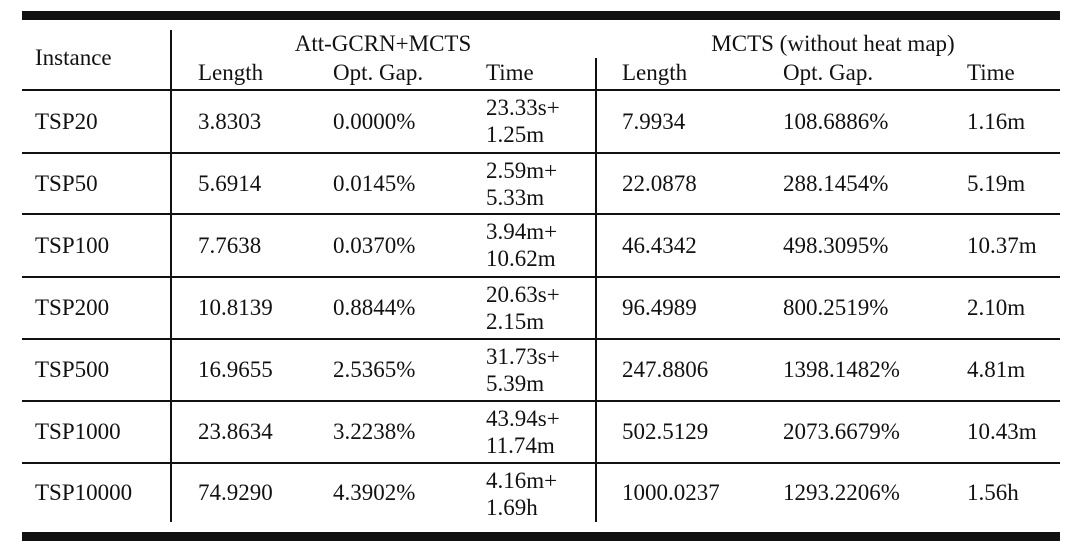 This screenshot has width=1080, height=548. I want to click on cell-a-length: 16.9655, so click(235, 369).